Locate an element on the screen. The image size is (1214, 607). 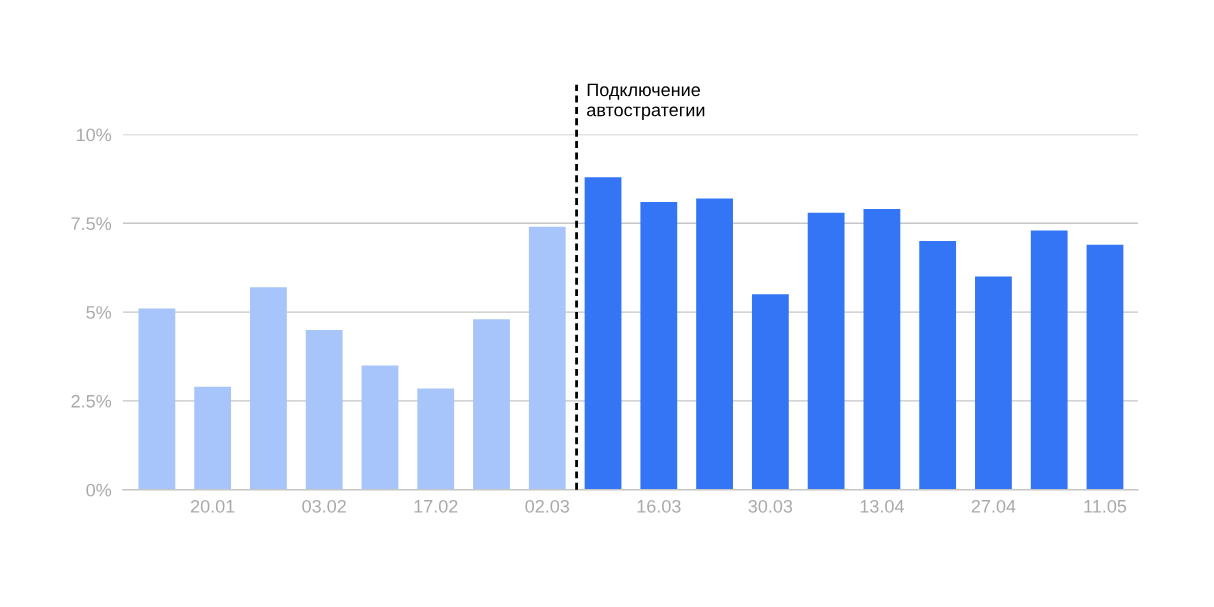
x-tick-label: 17.02 is located at coordinates (436, 506).